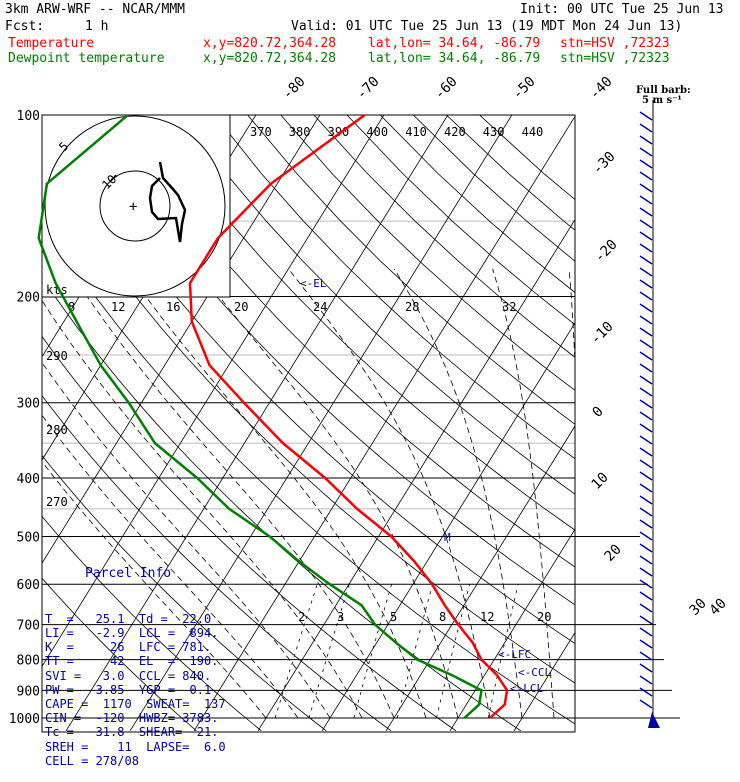  I want to click on top-temperature-label: -40, so click(601, 88).